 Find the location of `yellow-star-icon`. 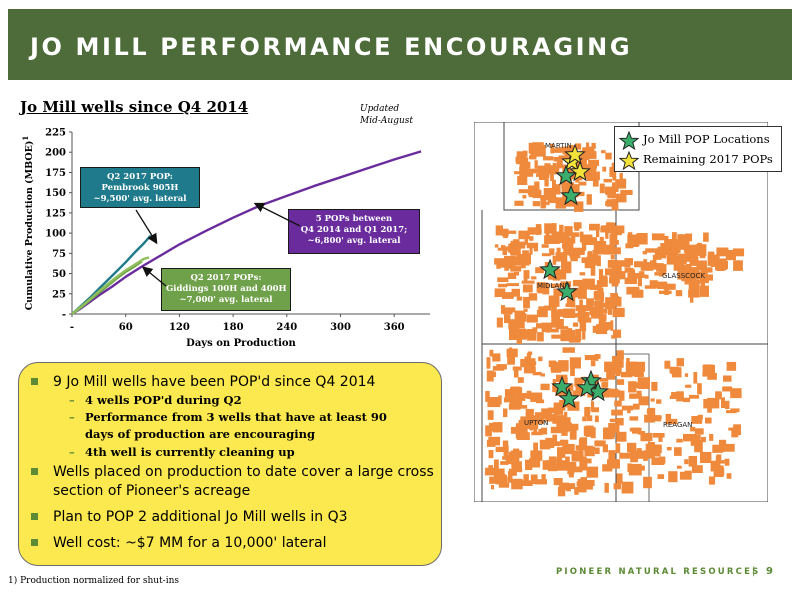

yellow-star-icon is located at coordinates (580, 171).